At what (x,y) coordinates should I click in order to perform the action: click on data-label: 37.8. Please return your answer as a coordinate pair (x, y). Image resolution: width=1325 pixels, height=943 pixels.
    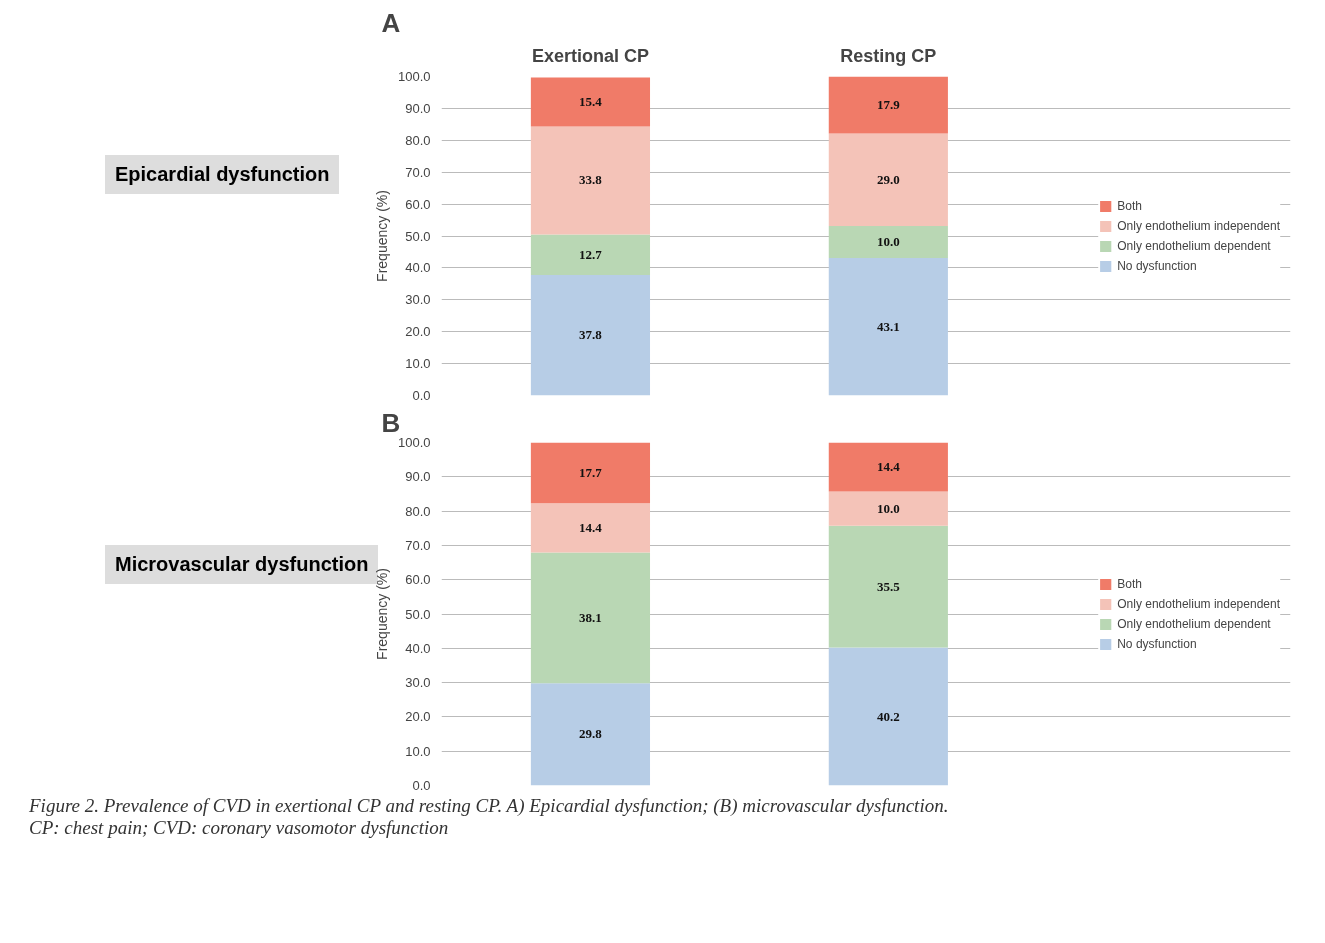
    Looking at the image, I should click on (591, 335).